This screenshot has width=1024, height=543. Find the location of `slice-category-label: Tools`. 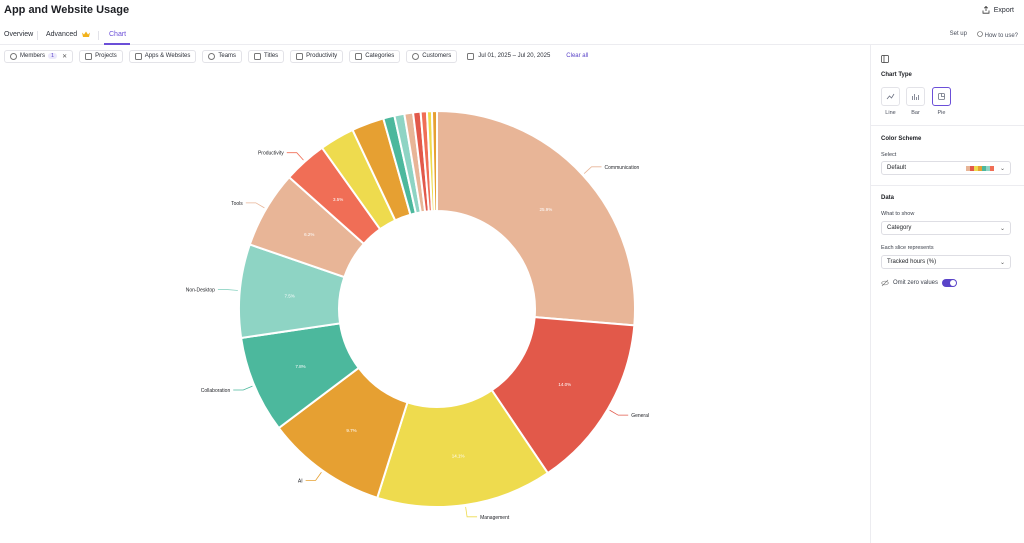

slice-category-label: Tools is located at coordinates (237, 204).